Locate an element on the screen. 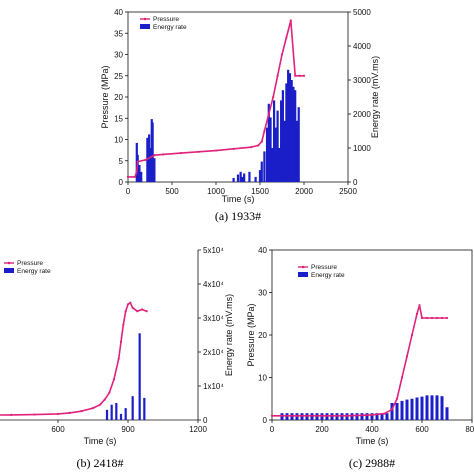 Image resolution: width=474 pixels, height=474 pixels. y2-tick-label: 1000 is located at coordinates (362, 148).